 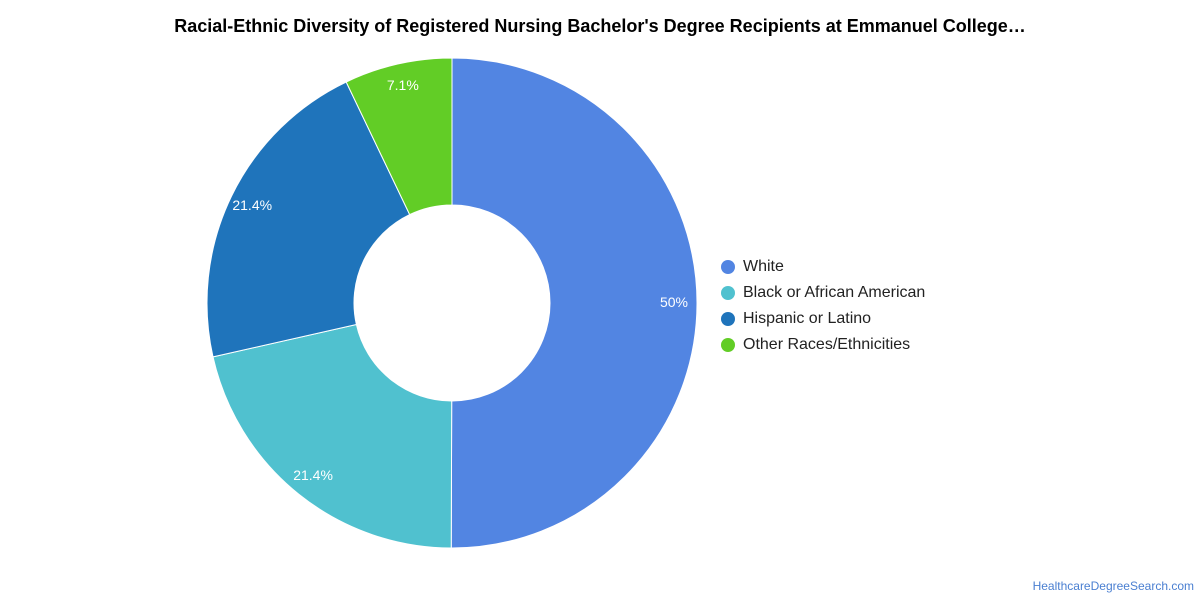 What do you see at coordinates (313, 475) in the screenshot?
I see `slice-data-label-2: 21.4%` at bounding box center [313, 475].